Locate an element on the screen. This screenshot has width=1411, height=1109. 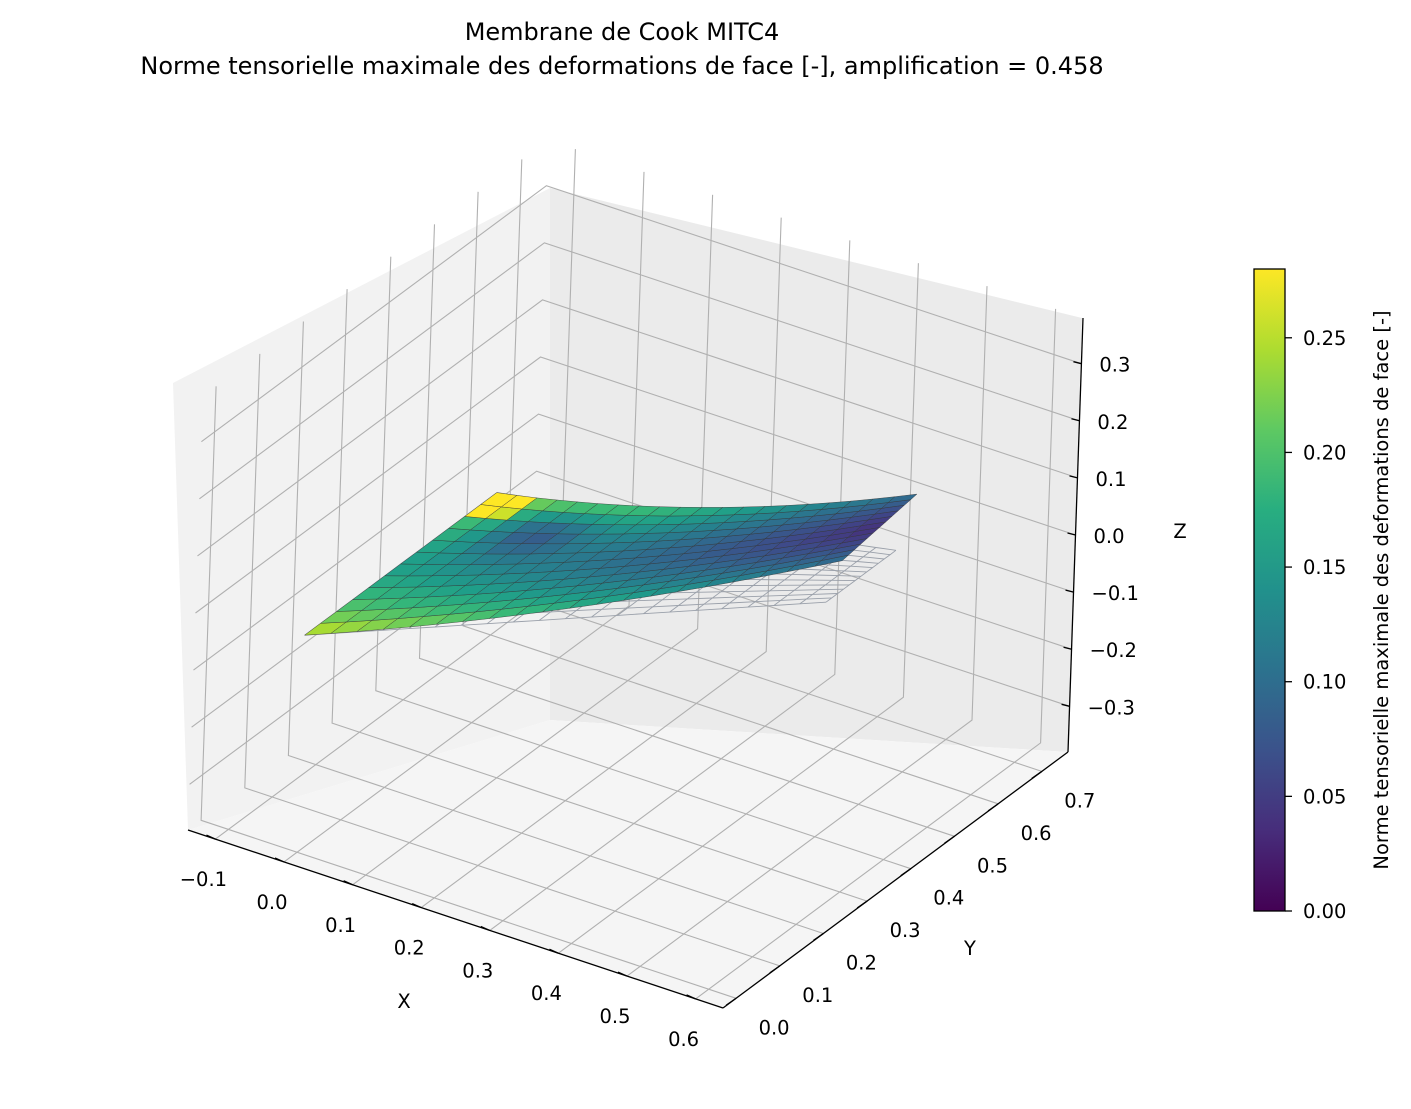
colorbar-tick-label: 0.20 is located at coordinates (1324, 452).